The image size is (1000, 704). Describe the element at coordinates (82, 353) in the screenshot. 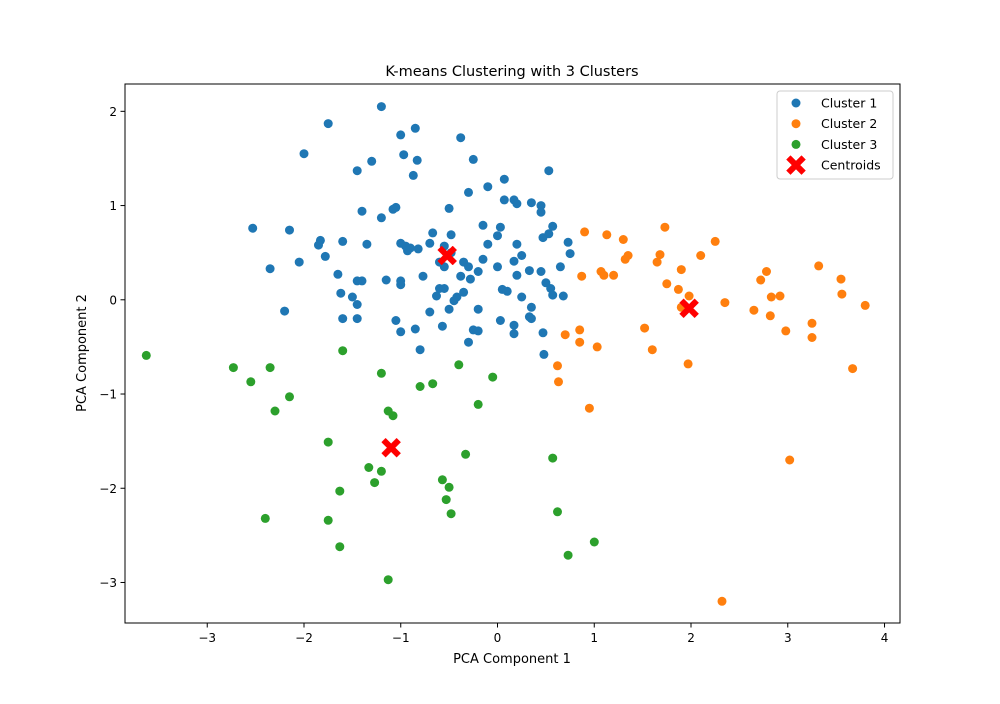

I see `y-axis-label: PCA Component 2` at that location.